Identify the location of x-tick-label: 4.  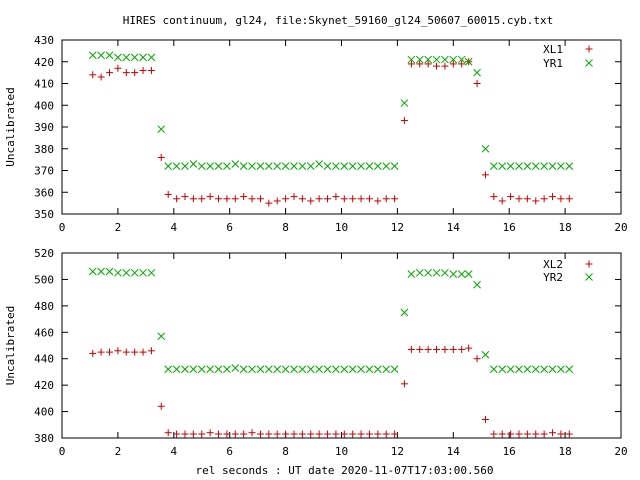
(173, 451).